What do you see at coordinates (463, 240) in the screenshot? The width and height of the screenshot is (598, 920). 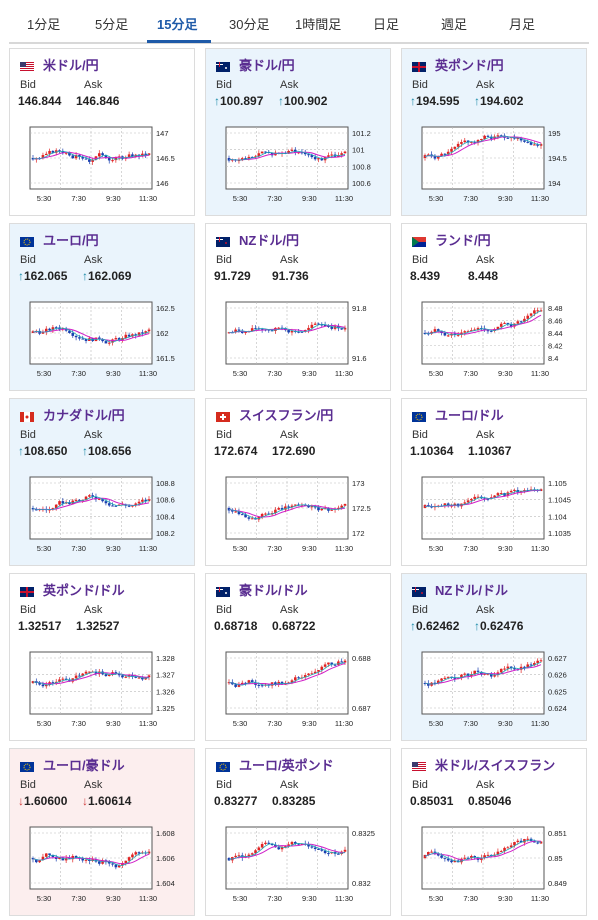 I see `pair-name: ランド/円` at bounding box center [463, 240].